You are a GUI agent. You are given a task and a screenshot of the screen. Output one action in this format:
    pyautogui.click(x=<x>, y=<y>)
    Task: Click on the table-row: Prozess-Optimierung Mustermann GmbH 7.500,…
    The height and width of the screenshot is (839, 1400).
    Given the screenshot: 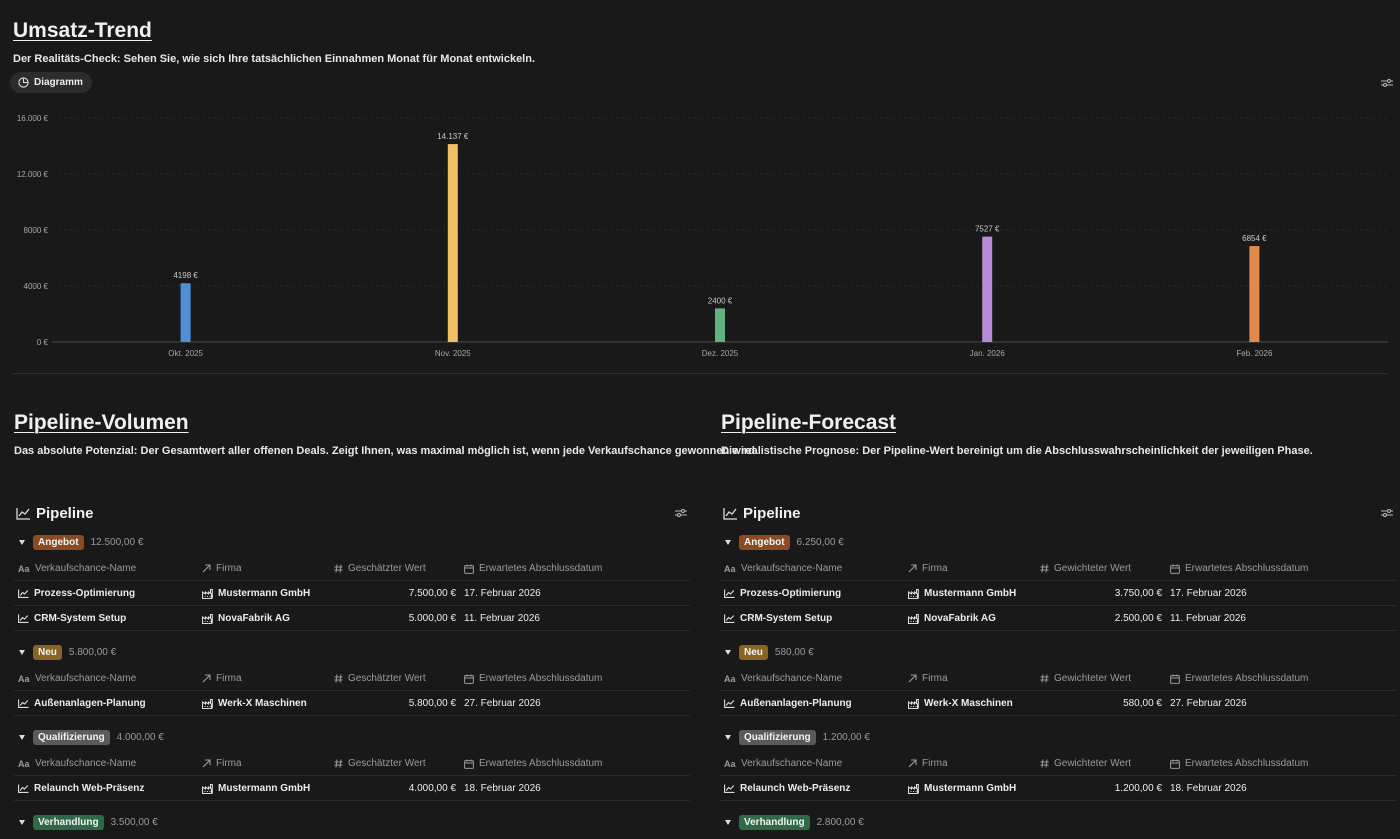 What is the action you would take?
    pyautogui.click(x=352, y=594)
    